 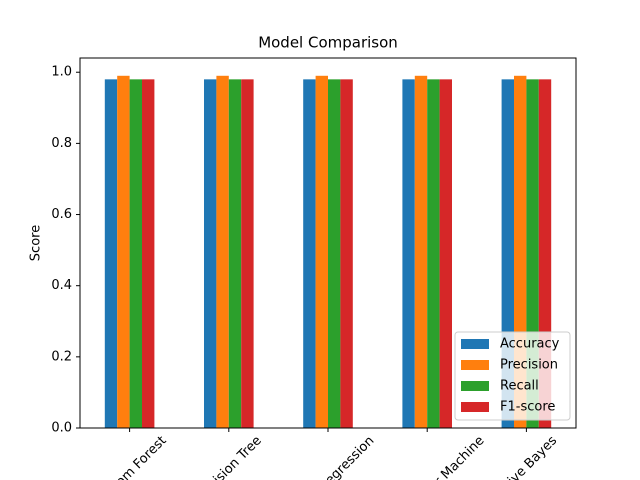 What do you see at coordinates (328, 456) in the screenshot?
I see `x-tick-label: Logistic Regression` at bounding box center [328, 456].